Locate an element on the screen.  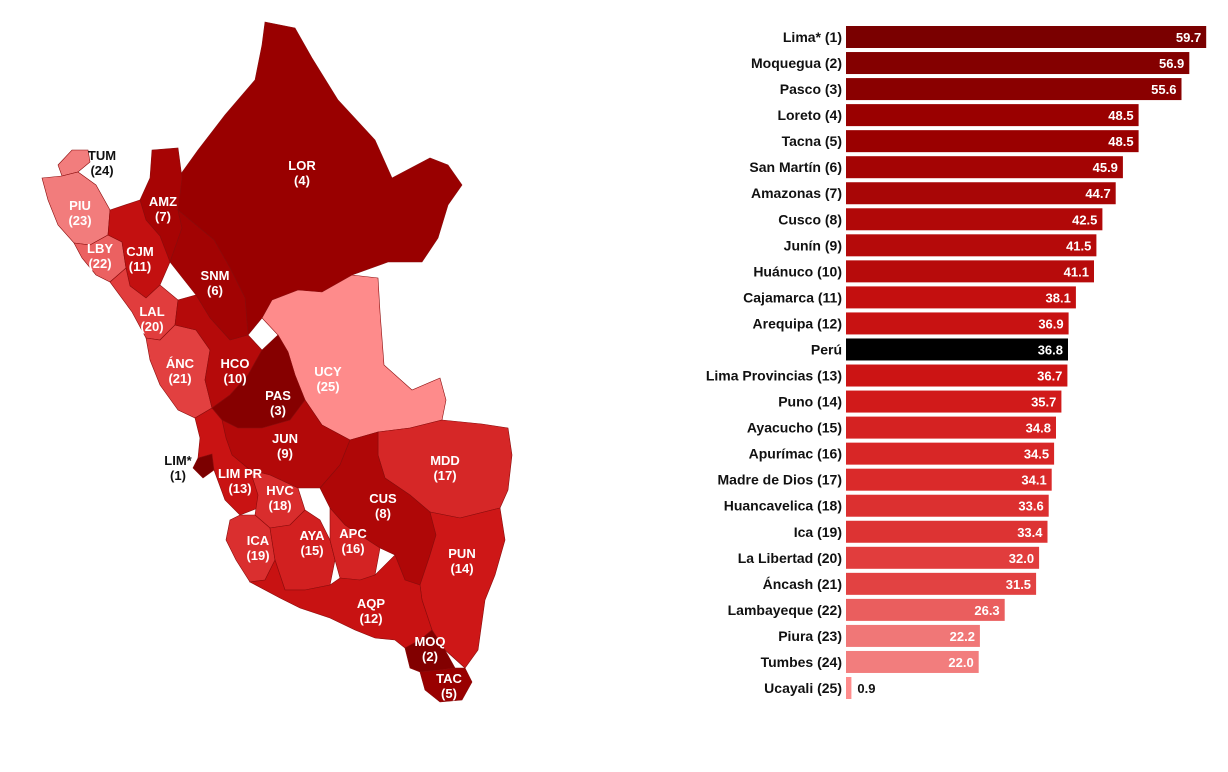
map-region-rank-apc: (16) is located at coordinates (352, 548).